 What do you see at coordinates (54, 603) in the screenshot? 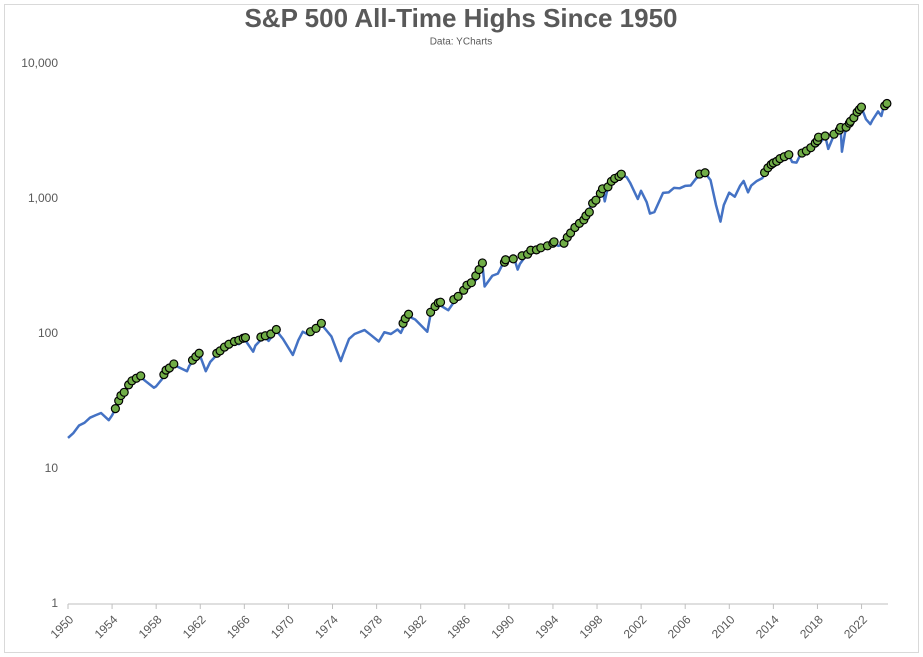
I see `y-tick-label: 1` at bounding box center [54, 603].